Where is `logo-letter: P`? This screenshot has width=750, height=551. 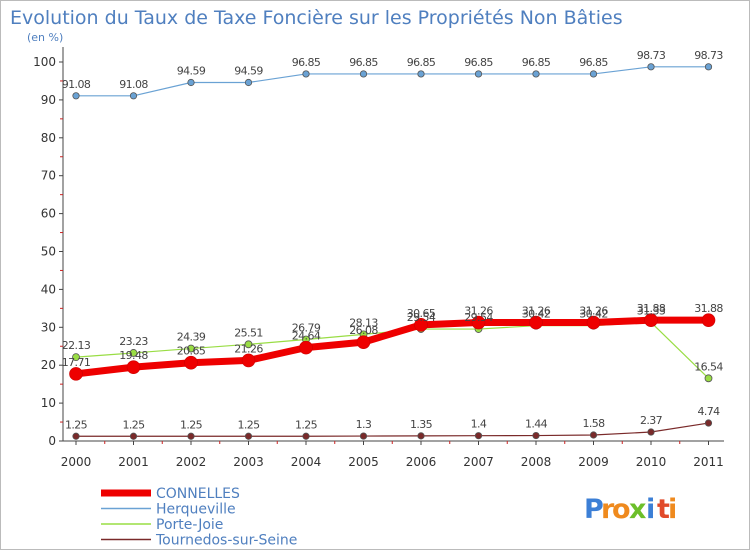
logo-letter: P is located at coordinates (594, 509).